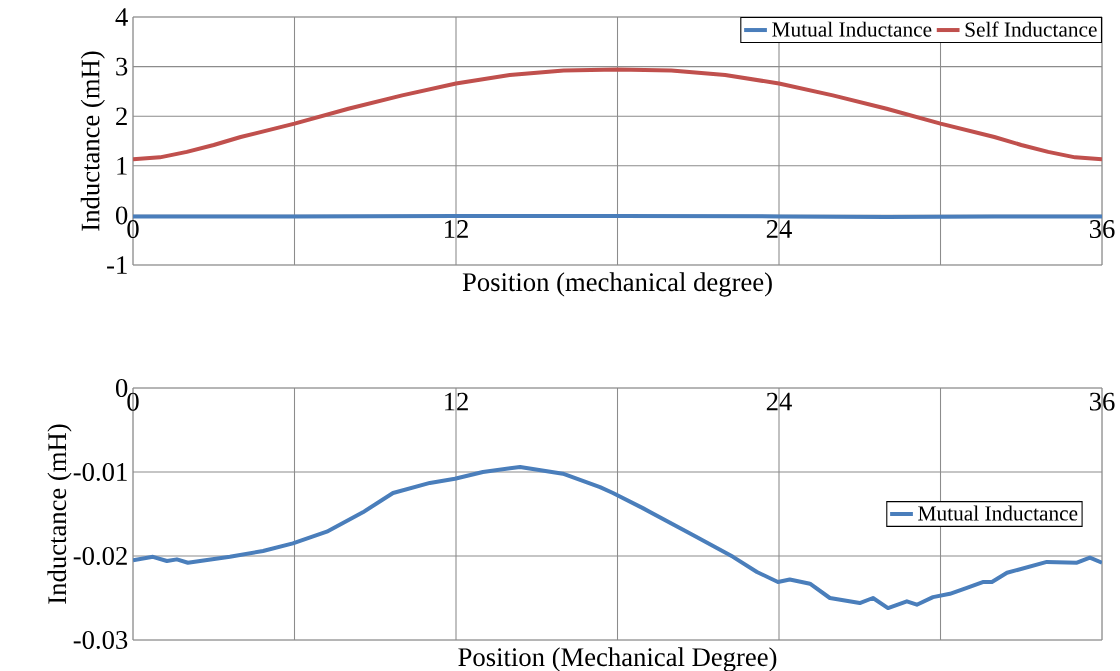  I want to click on x-axis-title: Position (mechanical degree), so click(617, 284).